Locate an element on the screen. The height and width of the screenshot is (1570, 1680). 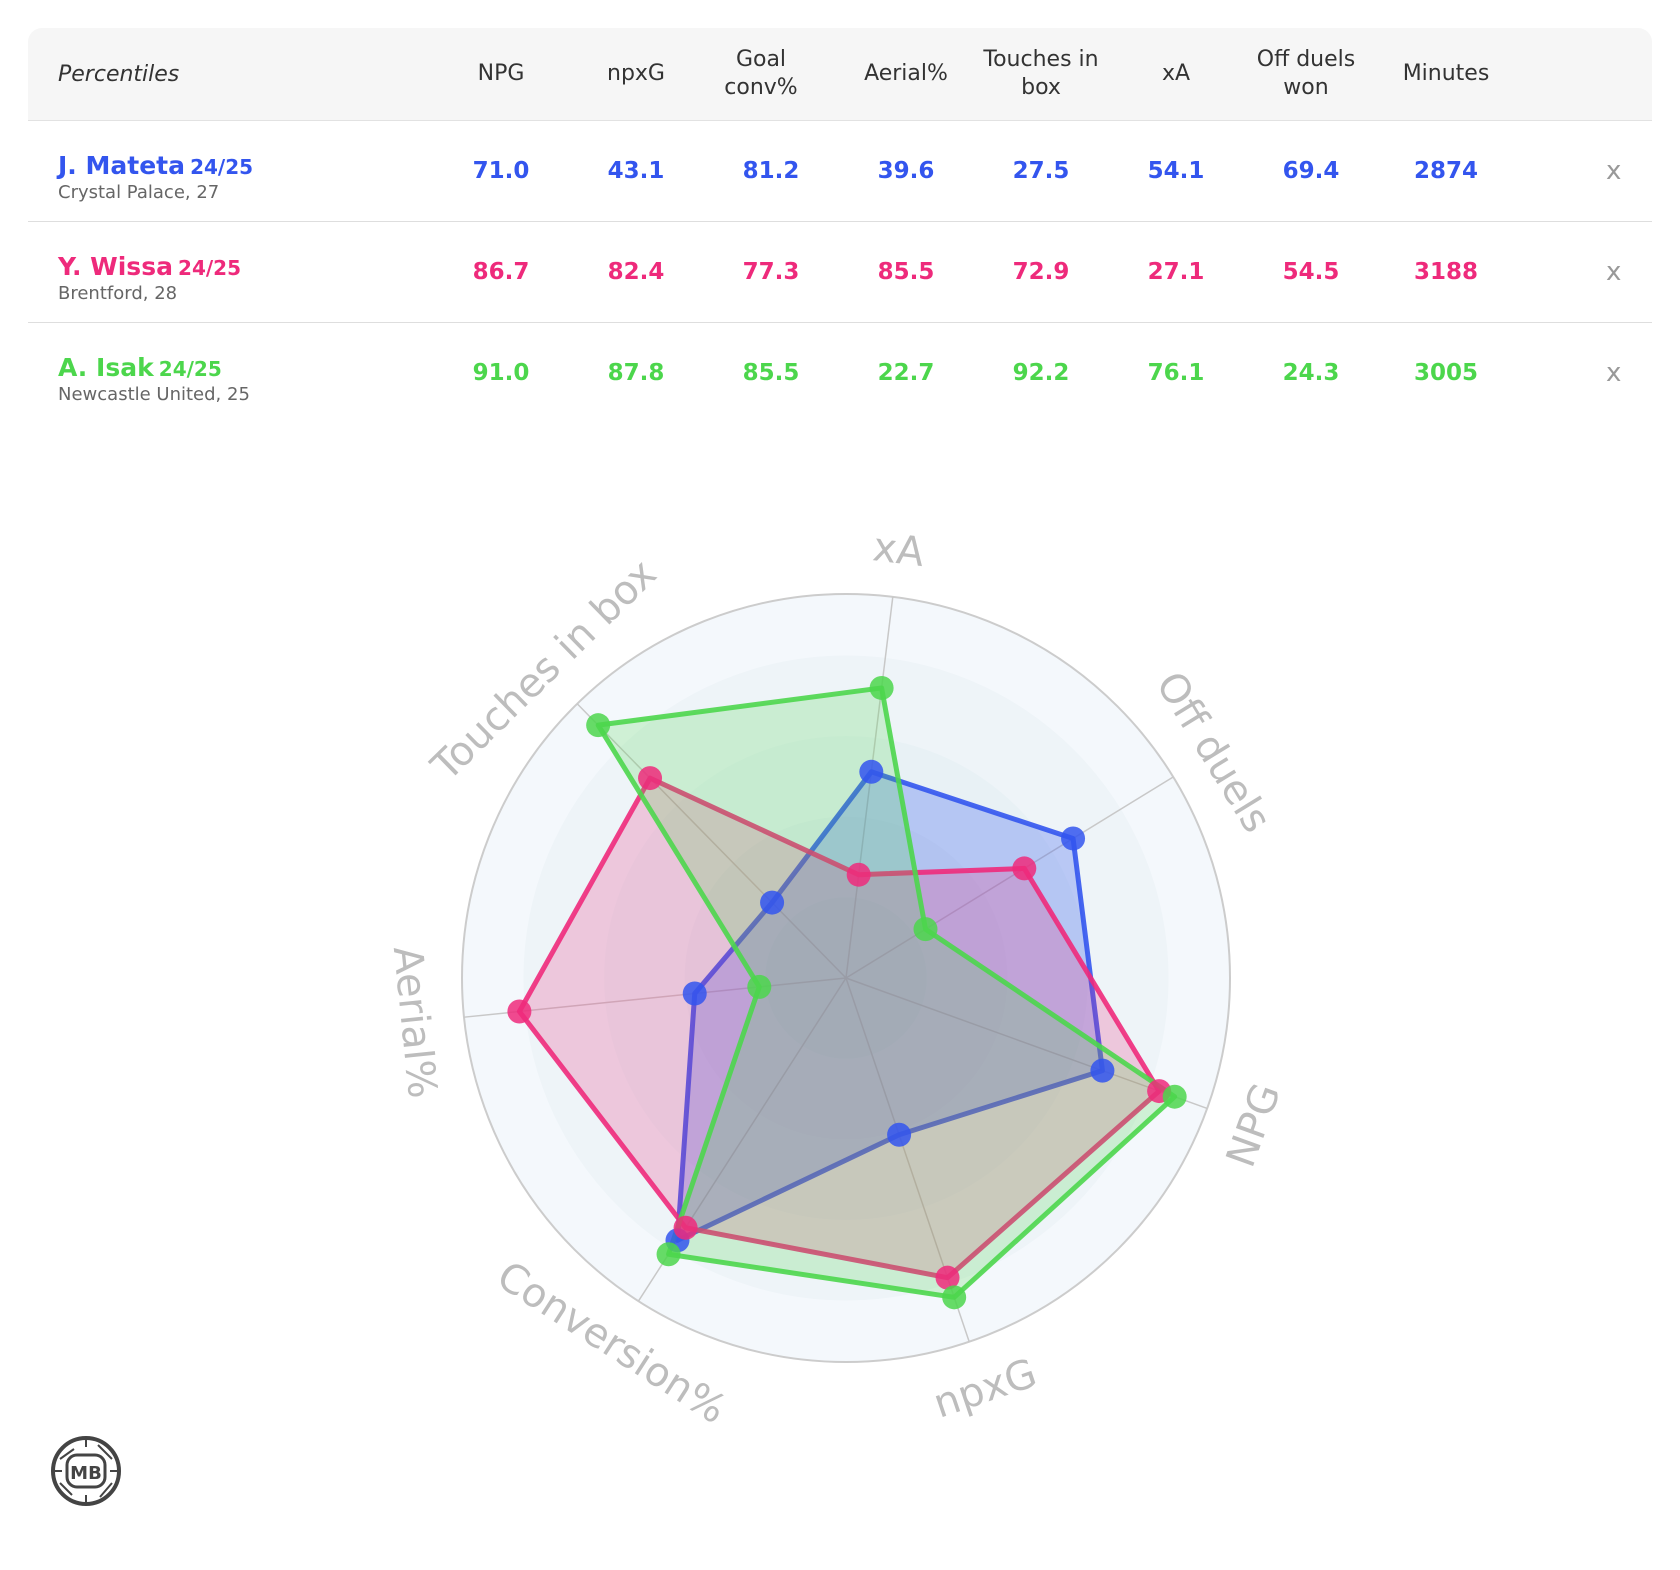
player-info: J. Mateta 24/25 Crystal Palace, 27 is located at coordinates (155, 177).